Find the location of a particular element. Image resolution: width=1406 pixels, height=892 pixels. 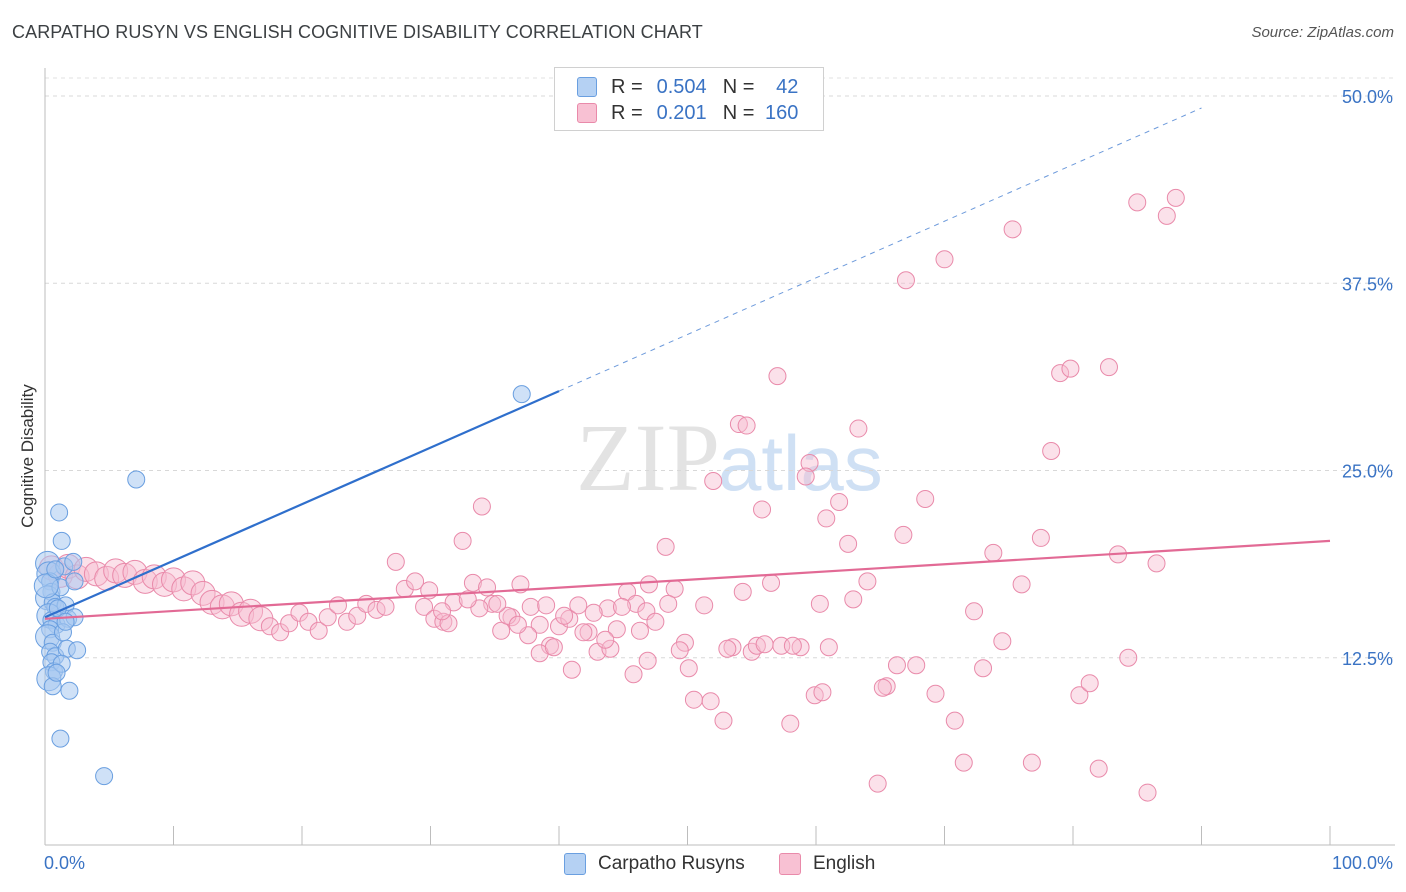

legend-r-value: 0.504 is located at coordinates (681, 86).